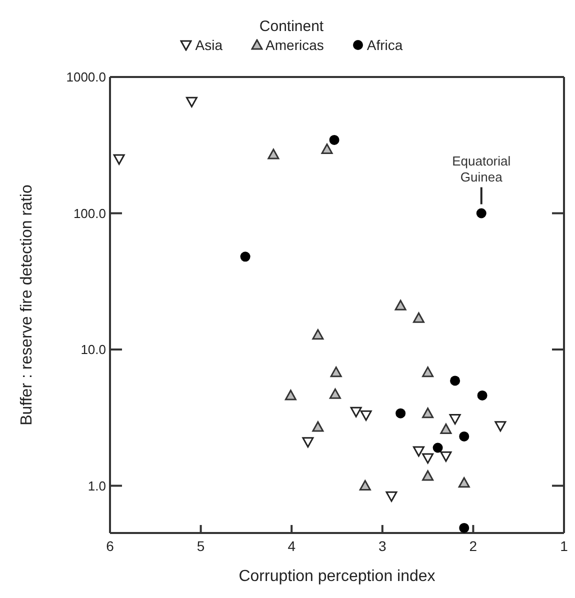 This screenshot has width=575, height=598. I want to click on x-tick-label: 3, so click(382, 546).